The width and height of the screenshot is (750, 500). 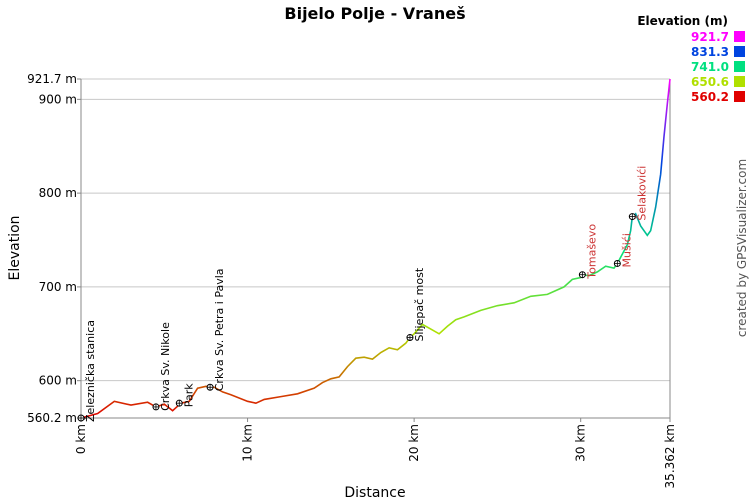 What do you see at coordinates (591, 252) in the screenshot?
I see `waypoint-label: Tomaševo` at bounding box center [591, 252].